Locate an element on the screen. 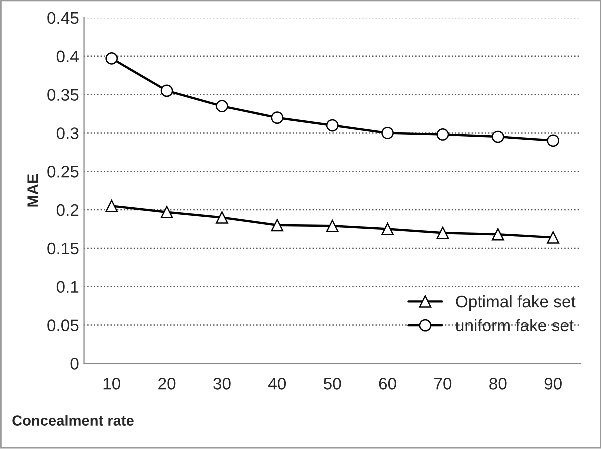 The image size is (602, 449). x-tick-label: 70 is located at coordinates (443, 384).